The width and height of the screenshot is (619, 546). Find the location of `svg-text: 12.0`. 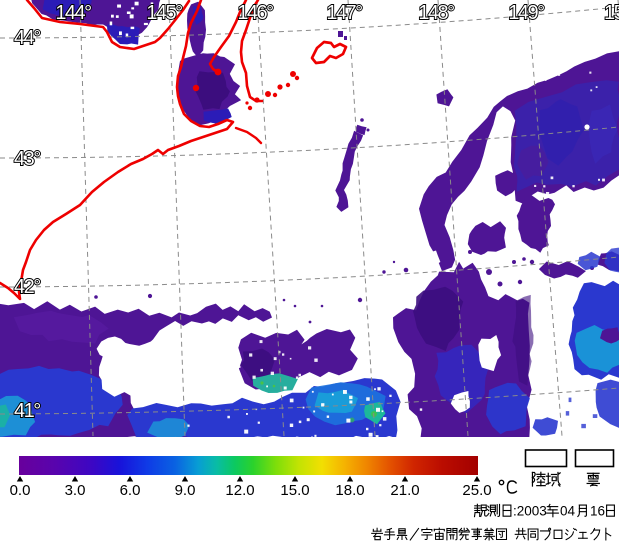

svg-text: 12.0 is located at coordinates (239, 490).